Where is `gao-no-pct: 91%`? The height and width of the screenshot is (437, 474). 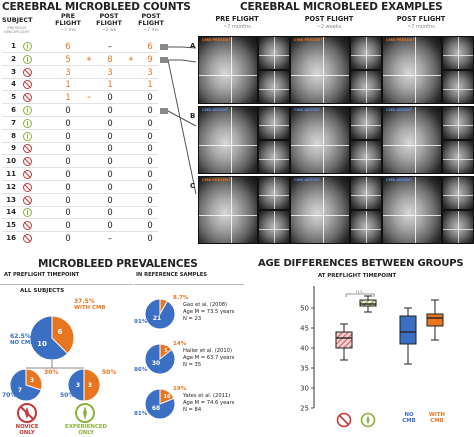 gao-no-pct: 91% is located at coordinates (141, 322).